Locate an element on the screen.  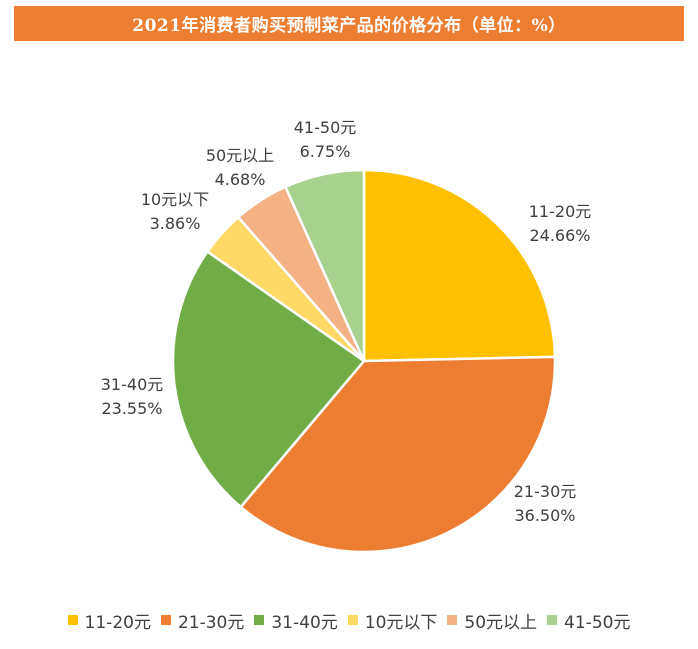
legend-item: 31-40元 is located at coordinates (296, 620).